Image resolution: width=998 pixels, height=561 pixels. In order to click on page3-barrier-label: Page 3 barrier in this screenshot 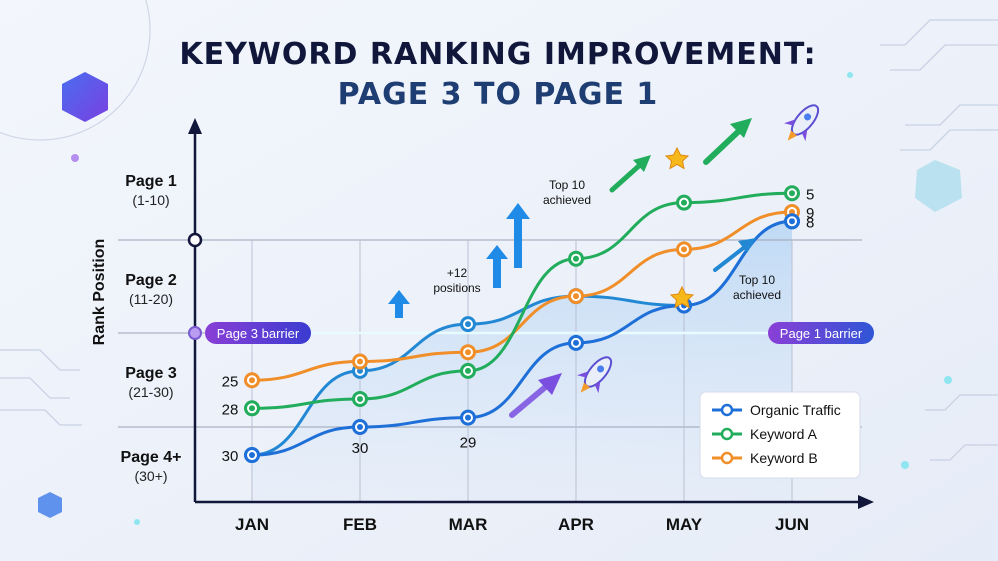, I will do `click(258, 333)`.